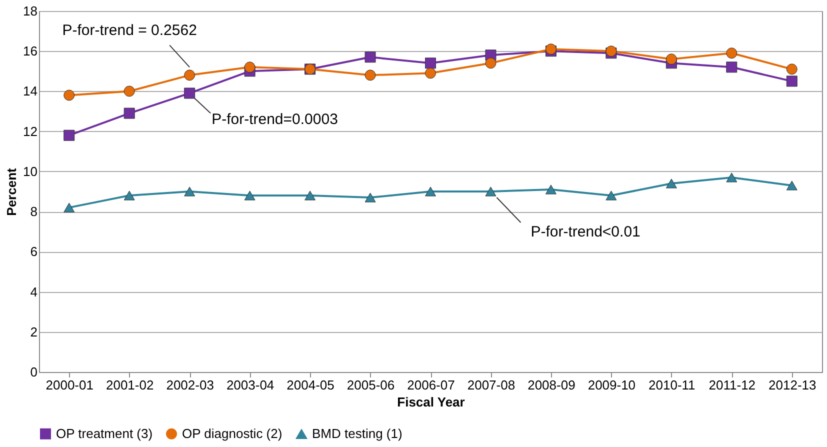 The height and width of the screenshot is (447, 827). I want to click on y-tick-label: 16, so click(30, 51).